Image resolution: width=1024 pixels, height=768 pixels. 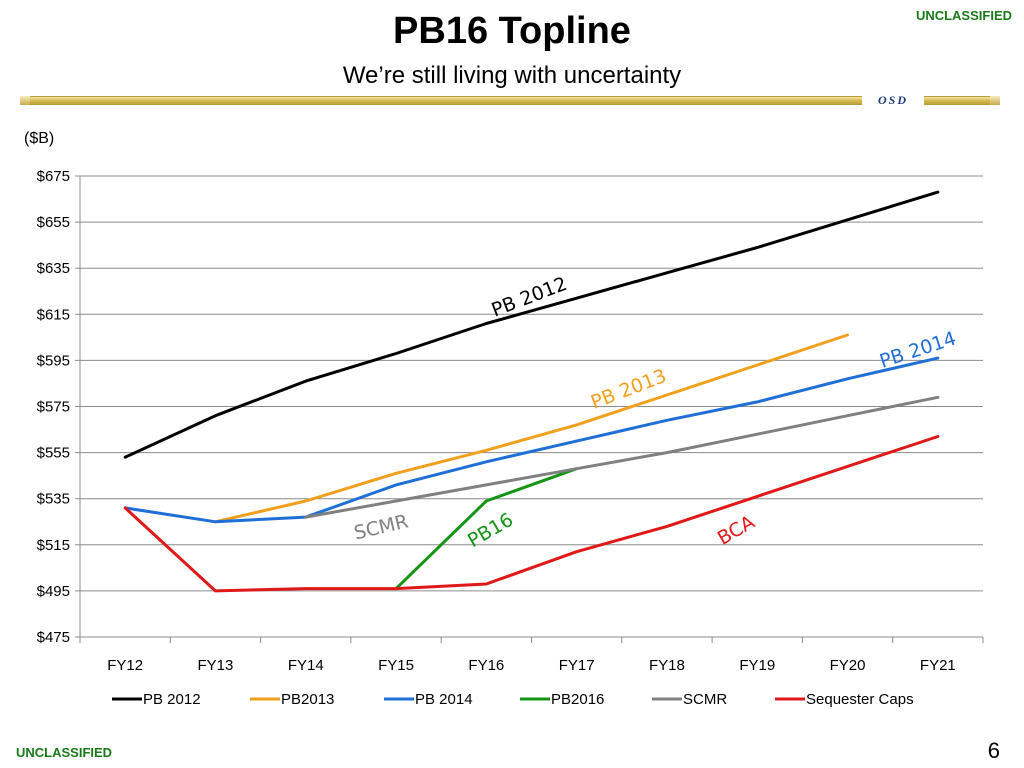 What do you see at coordinates (736, 530) in the screenshot?
I see `series-annotation: BCA` at bounding box center [736, 530].